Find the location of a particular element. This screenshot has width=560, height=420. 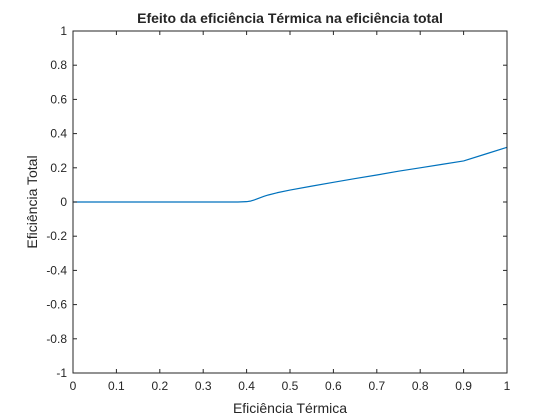

y-tick-label: 0 is located at coordinates (63, 202).